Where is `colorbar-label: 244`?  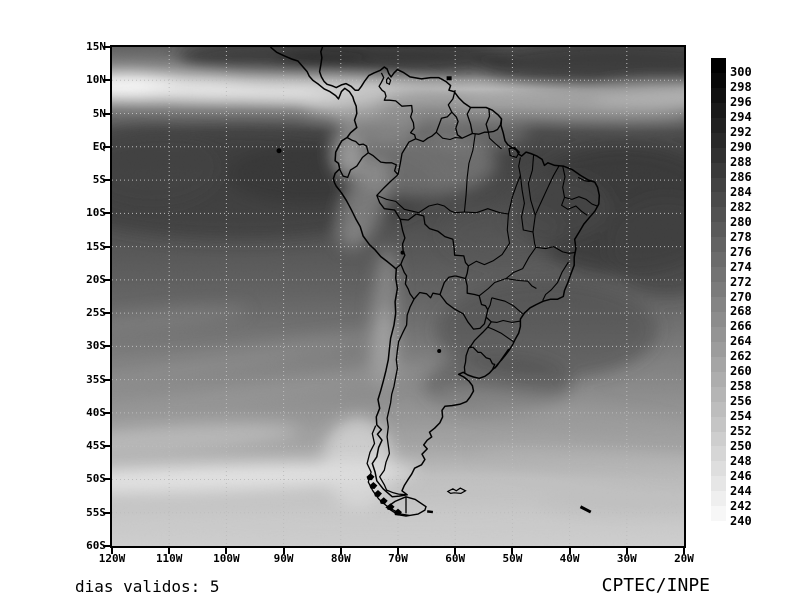 colorbar-label: 244 is located at coordinates (741, 490).